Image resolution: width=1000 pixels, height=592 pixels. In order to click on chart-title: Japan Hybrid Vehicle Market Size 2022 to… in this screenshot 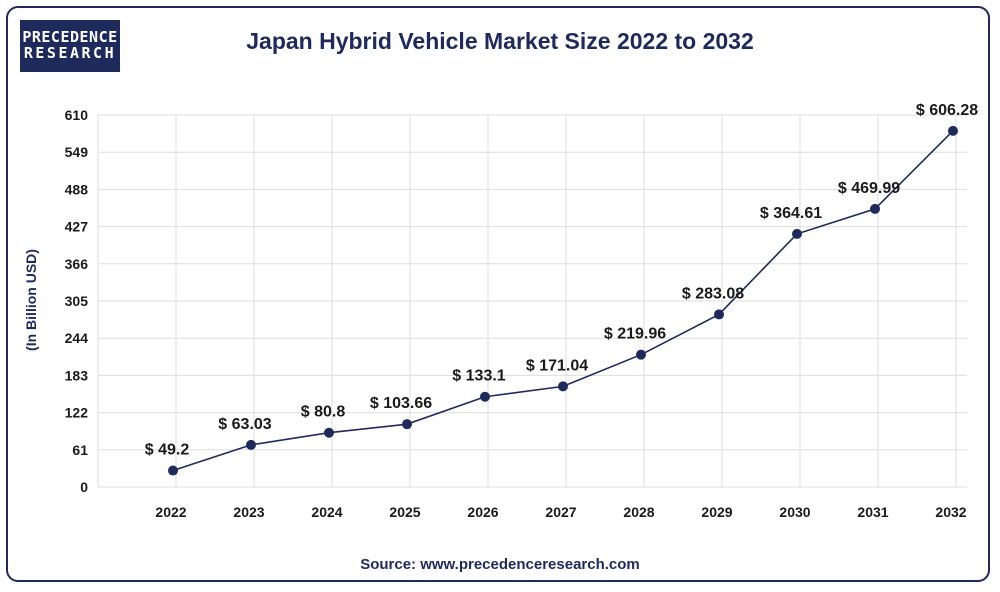, I will do `click(500, 41)`.